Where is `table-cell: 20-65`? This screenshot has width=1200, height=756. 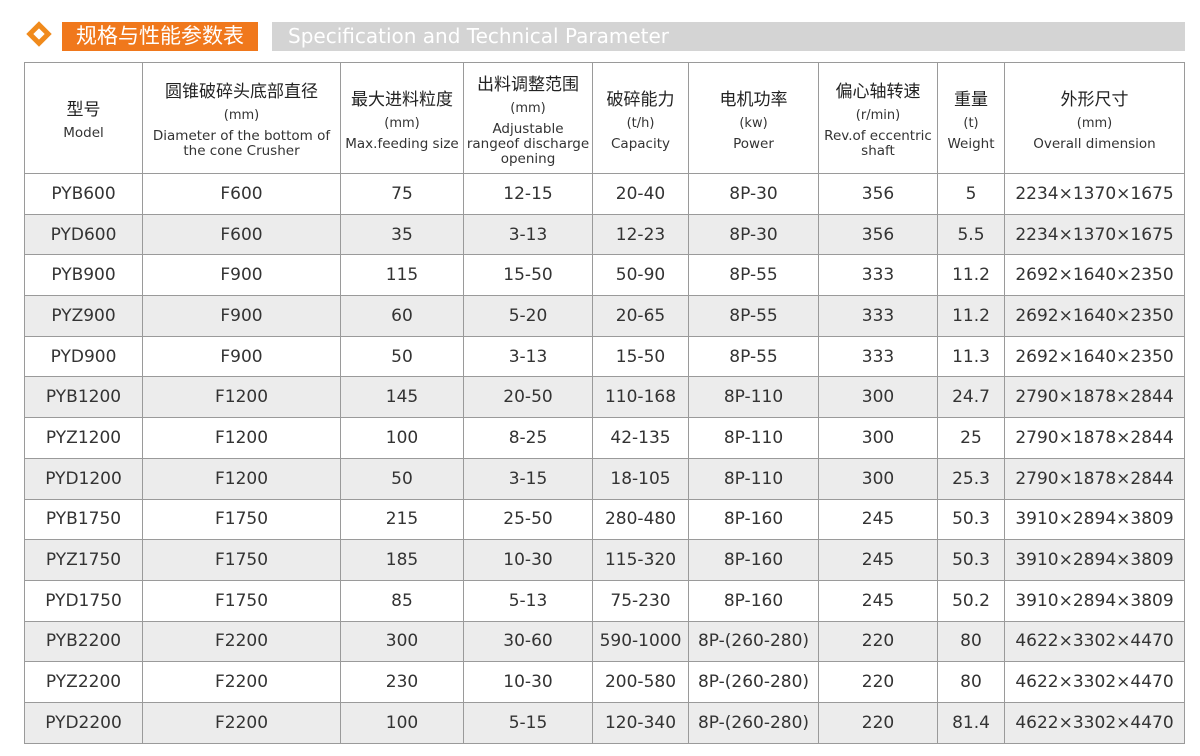 table-cell: 20-65 is located at coordinates (640, 316).